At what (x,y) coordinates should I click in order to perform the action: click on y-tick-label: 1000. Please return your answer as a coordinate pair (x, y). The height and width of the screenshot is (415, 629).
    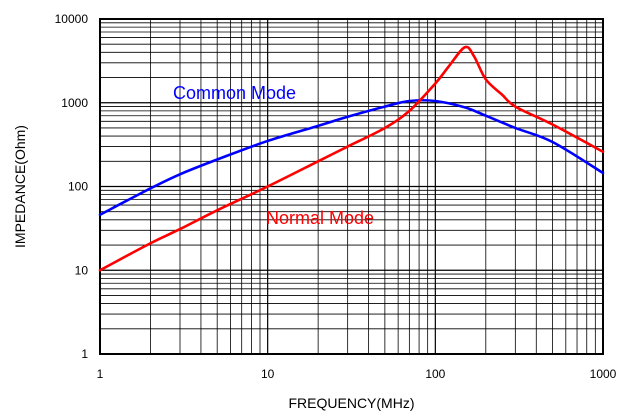
    Looking at the image, I should click on (74, 103).